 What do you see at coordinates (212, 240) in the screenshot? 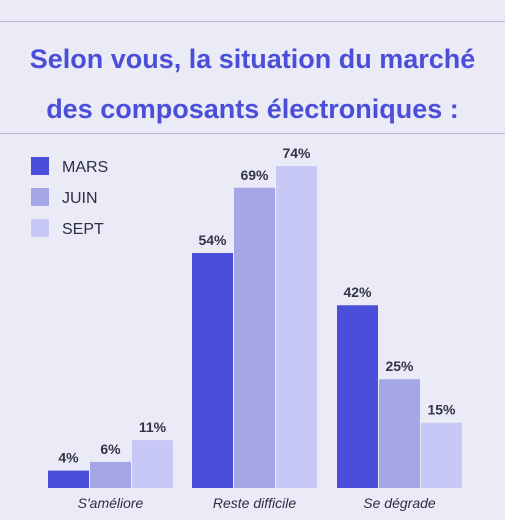
I see `value-label-reste-difficile-mars: 54%` at bounding box center [212, 240].